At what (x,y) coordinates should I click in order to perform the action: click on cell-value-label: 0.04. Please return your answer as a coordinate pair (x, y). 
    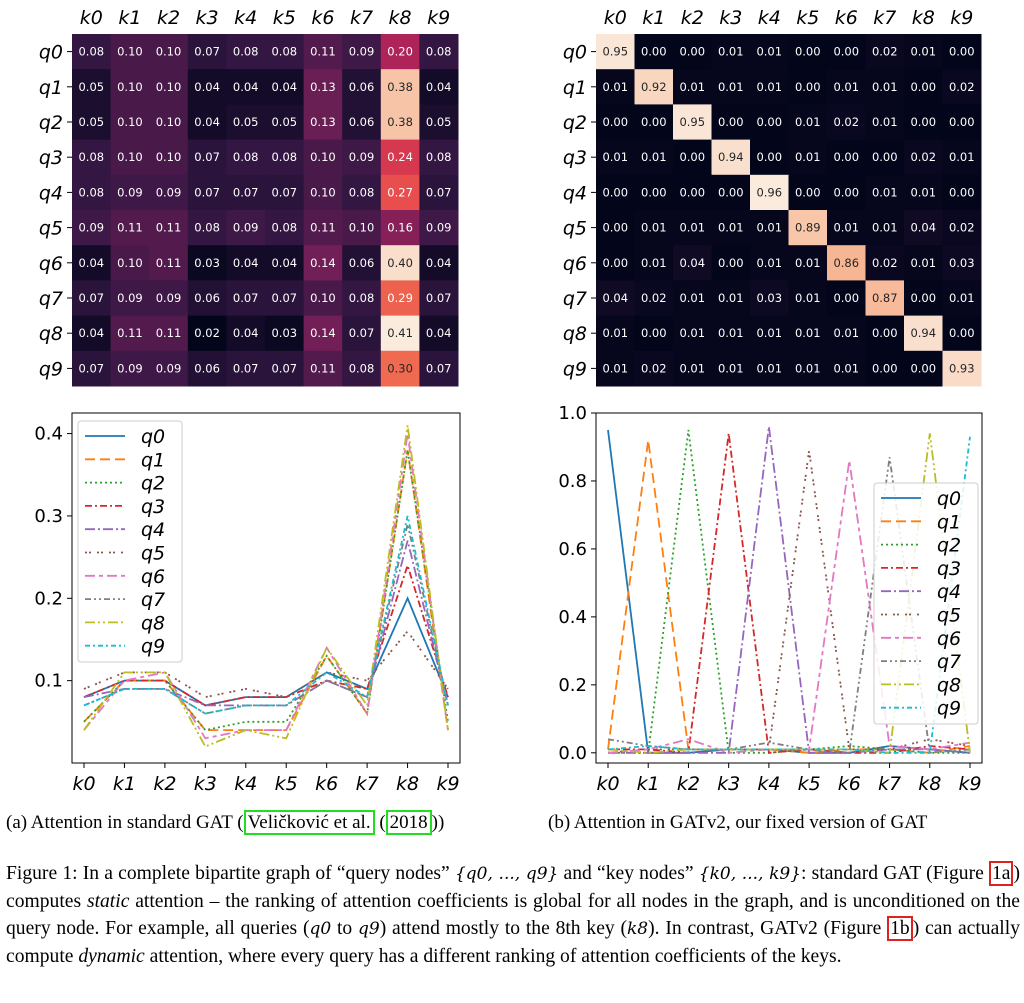
    Looking at the image, I should click on (207, 122).